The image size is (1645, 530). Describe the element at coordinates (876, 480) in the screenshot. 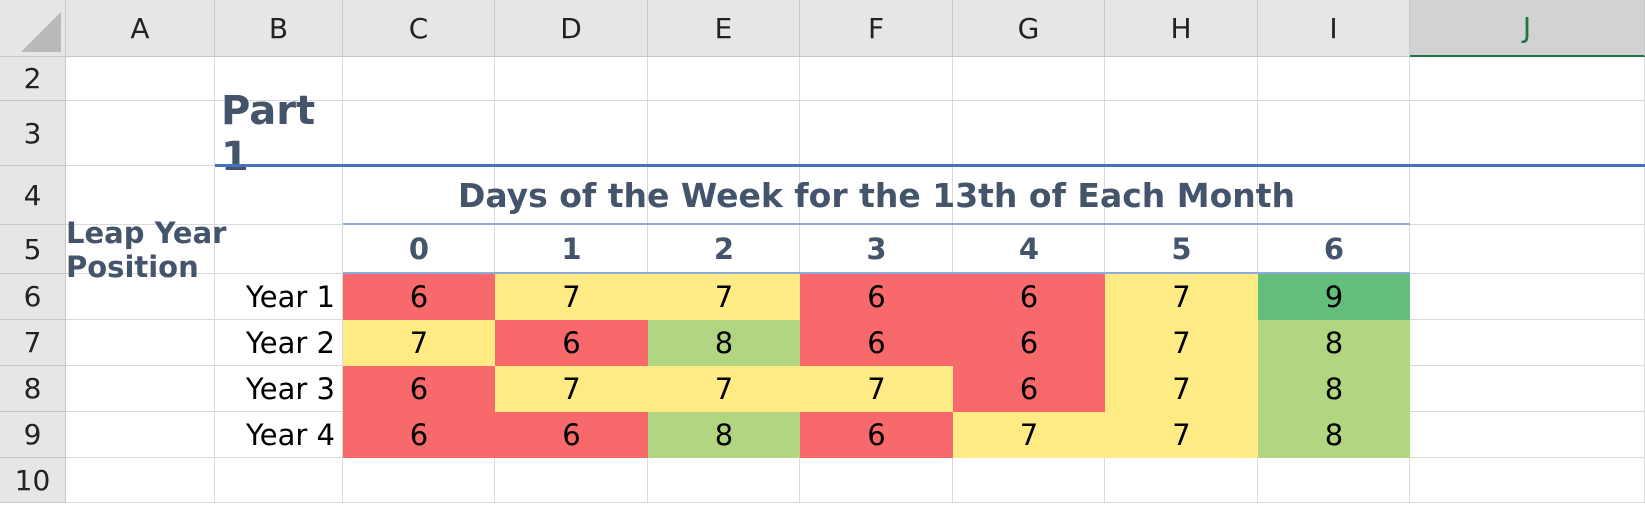

I see `cell-f10` at that location.